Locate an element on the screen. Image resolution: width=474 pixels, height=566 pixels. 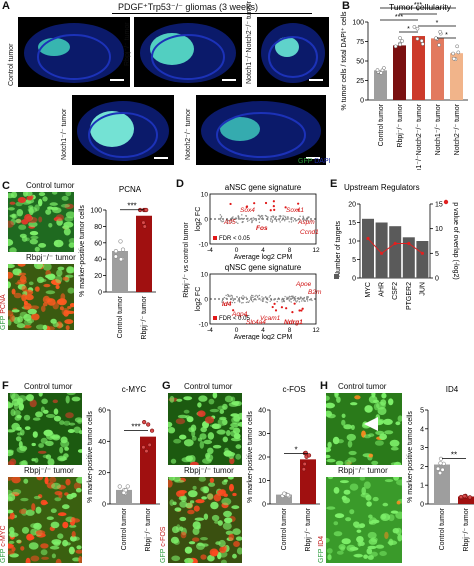
y-axis-label: % tumor cells / total DAPI⁺ cells is located at coordinates (344, 61).